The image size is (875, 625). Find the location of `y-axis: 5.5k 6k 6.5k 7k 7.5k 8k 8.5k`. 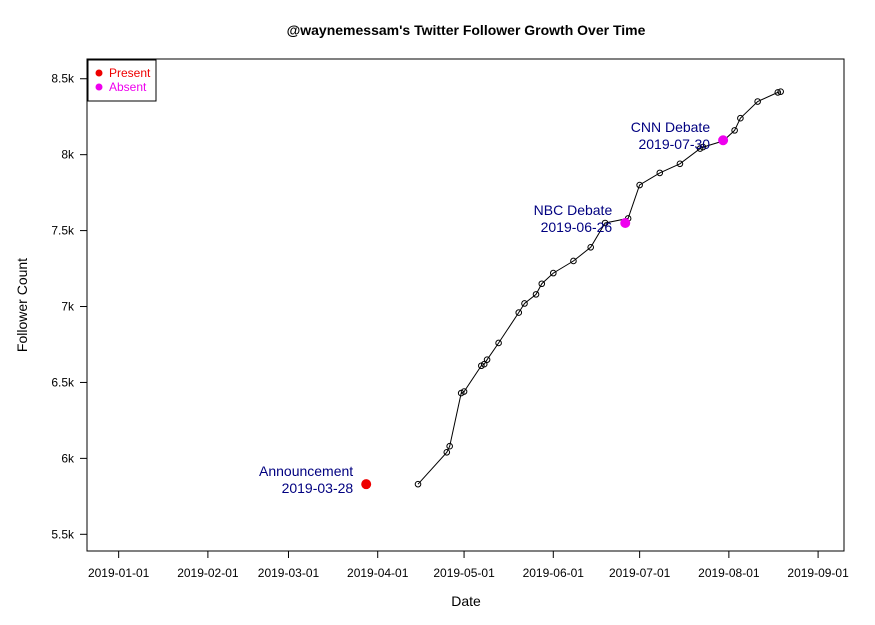

y-axis: 5.5k 6k 6.5k 7k 7.5k 8k 8.5k is located at coordinates (69, 306).